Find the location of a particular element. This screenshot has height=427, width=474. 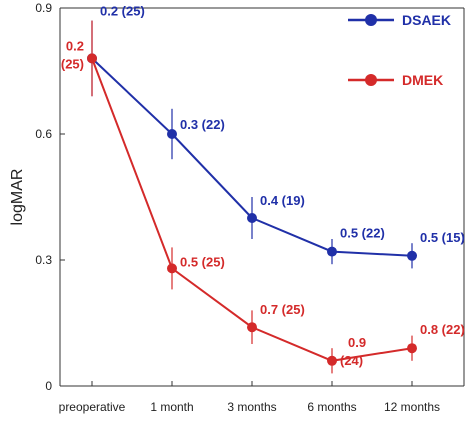

data-label-line: (24) is located at coordinates (351, 360).